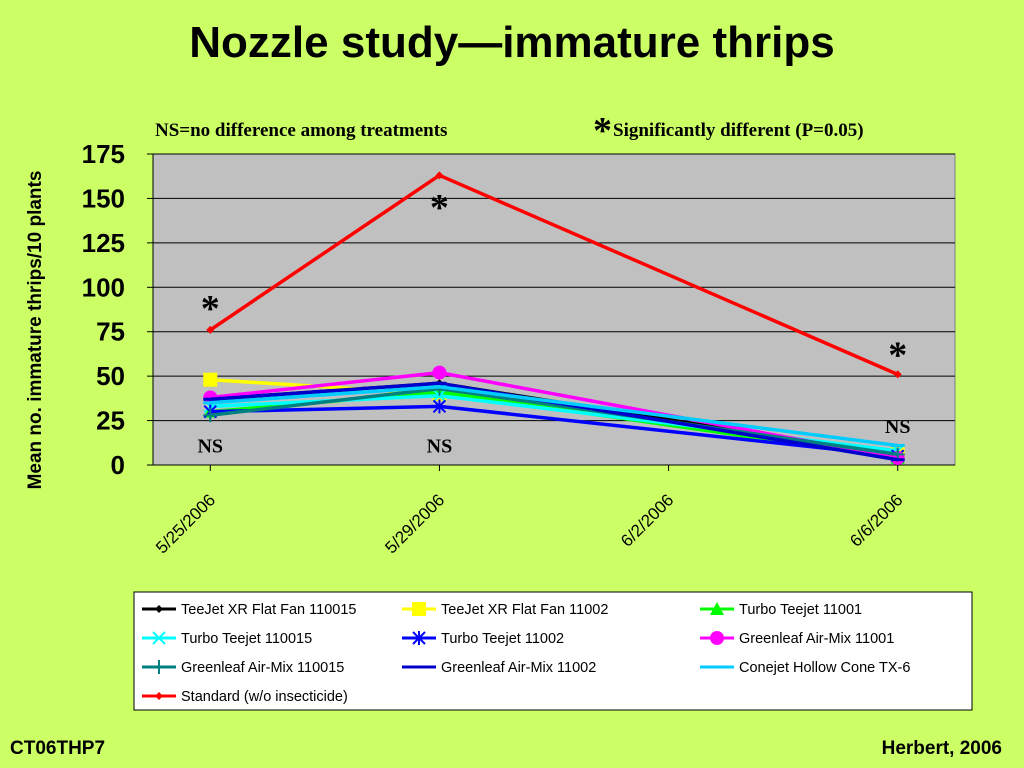 This screenshot has width=1024, height=768. Describe the element at coordinates (524, 610) in the screenshot. I see `legend-label: TeeJet XR Flat Fan 11002` at that location.